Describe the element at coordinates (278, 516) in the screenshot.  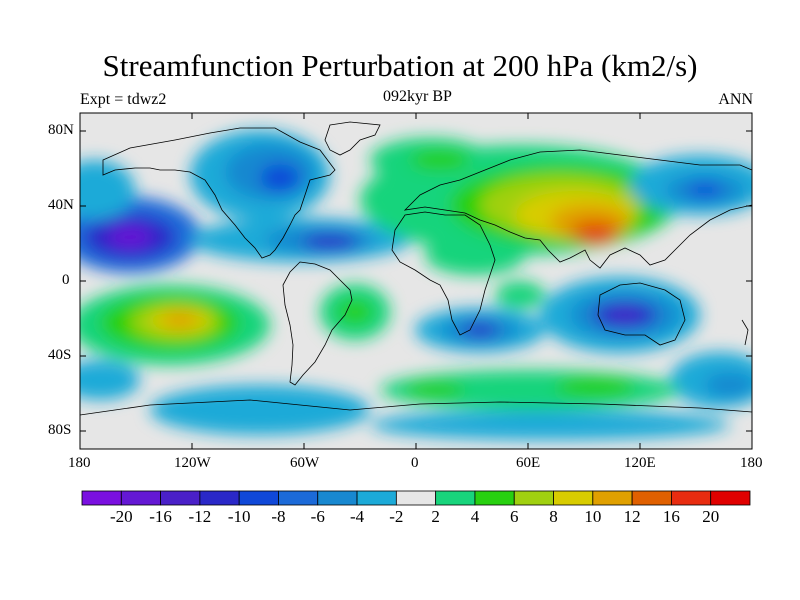
I see `colorbar-label: -8` at that location.